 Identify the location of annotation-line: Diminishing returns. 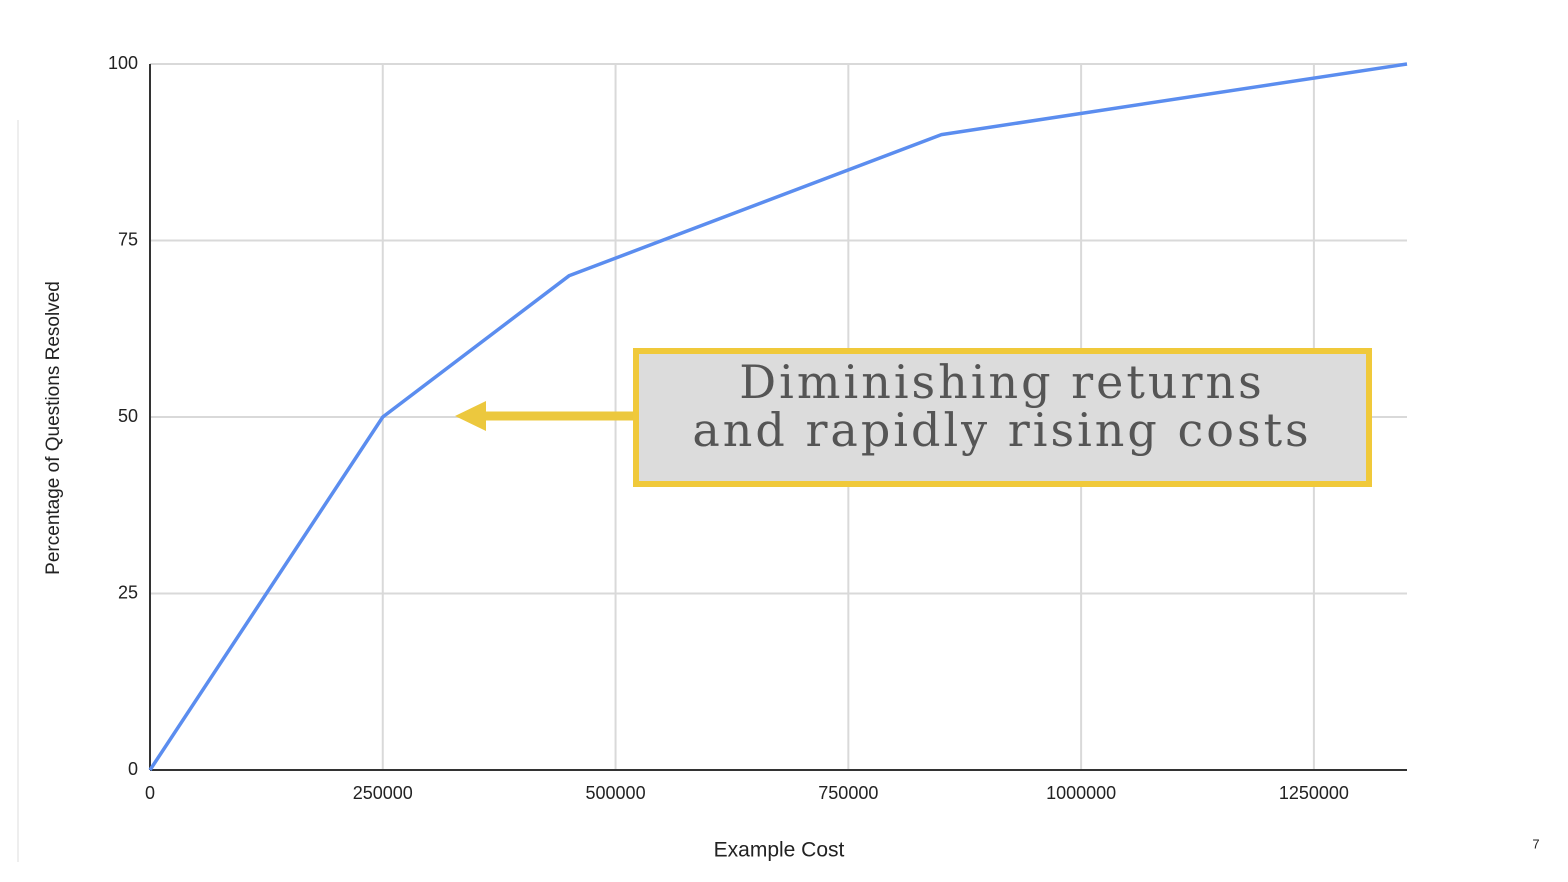
(1001, 382).